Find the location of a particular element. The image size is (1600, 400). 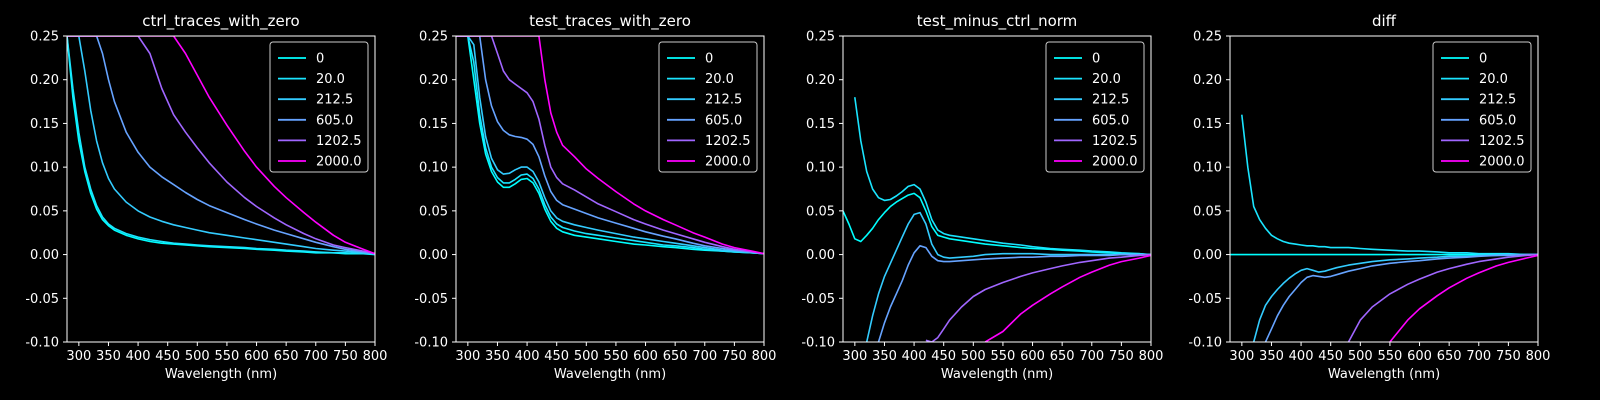

x-tick-label: 500 is located at coordinates (1360, 356).